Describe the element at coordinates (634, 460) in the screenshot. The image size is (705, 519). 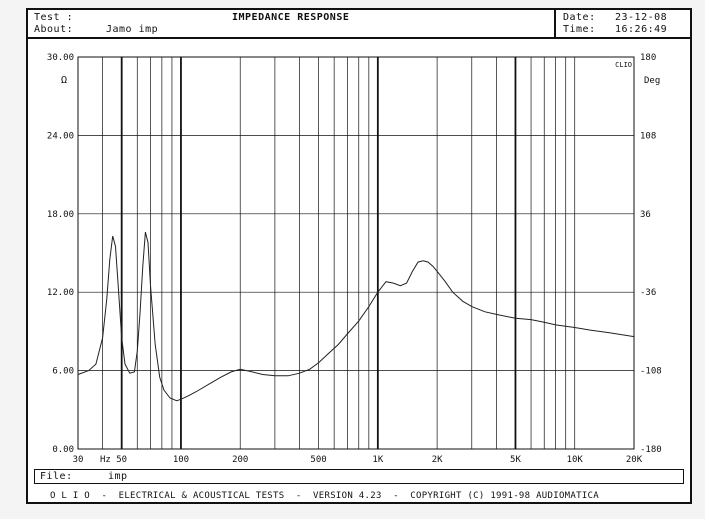
I see `x-tick-label: 20K` at that location.